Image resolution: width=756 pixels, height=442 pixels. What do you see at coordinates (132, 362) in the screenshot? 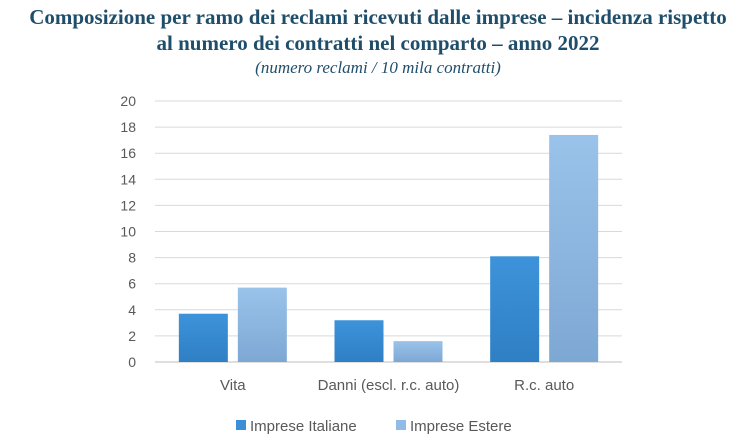
I see `y-tick-label: 0` at bounding box center [132, 362].